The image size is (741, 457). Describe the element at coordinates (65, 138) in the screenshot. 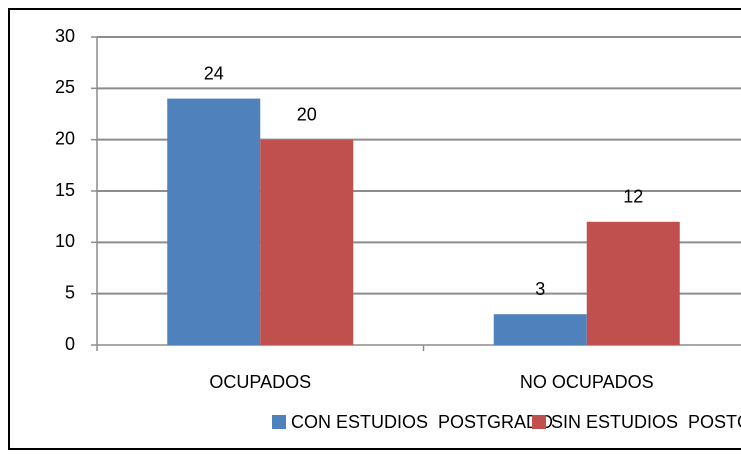

I see `y-tick-label: 20` at that location.